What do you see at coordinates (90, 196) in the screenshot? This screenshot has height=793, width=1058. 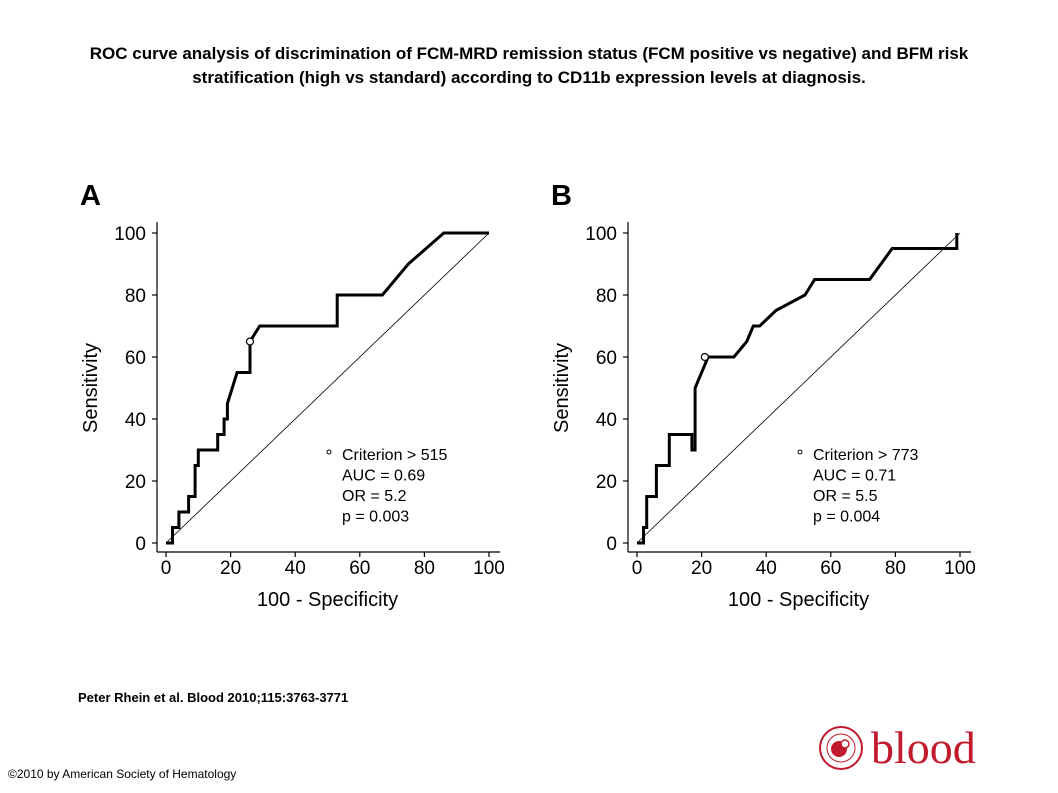 I see `panel-label: A` at bounding box center [90, 196].